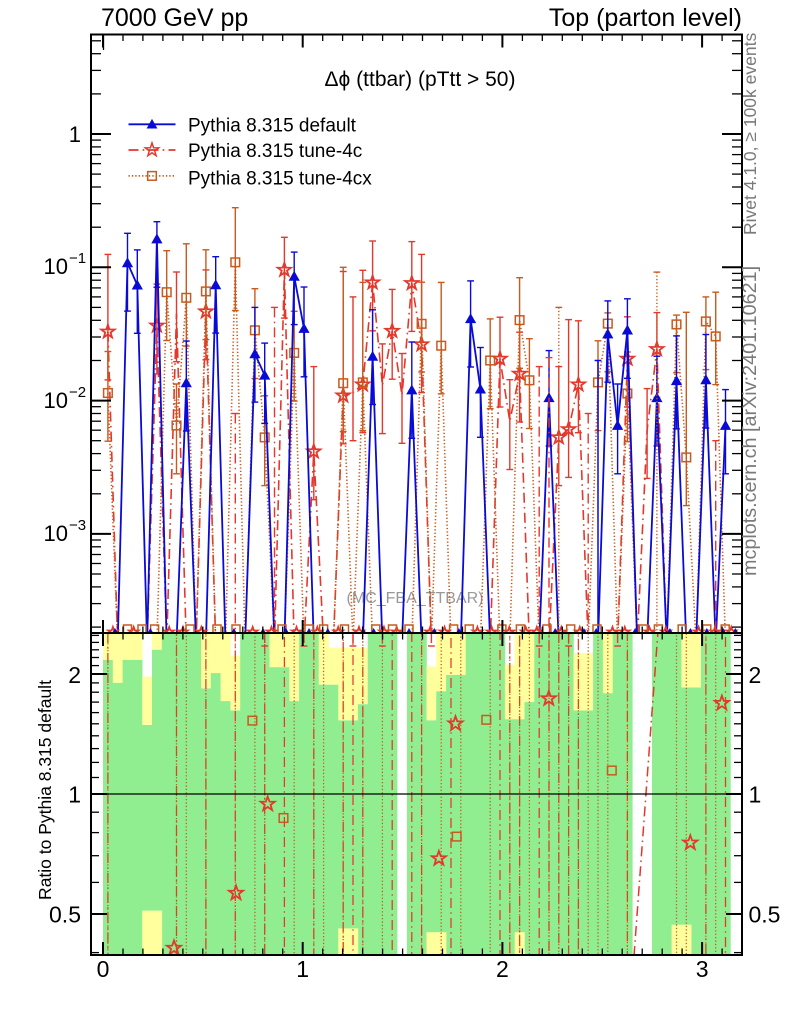  What do you see at coordinates (77, 525) in the screenshot?
I see `svg-text: −3` at bounding box center [77, 525].